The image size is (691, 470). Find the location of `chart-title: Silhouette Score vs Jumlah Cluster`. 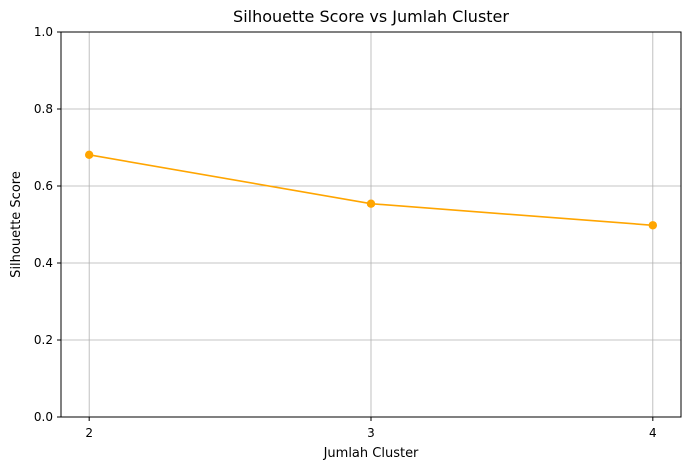

chart-title: Silhouette Score vs Jumlah Cluster is located at coordinates (371, 16).